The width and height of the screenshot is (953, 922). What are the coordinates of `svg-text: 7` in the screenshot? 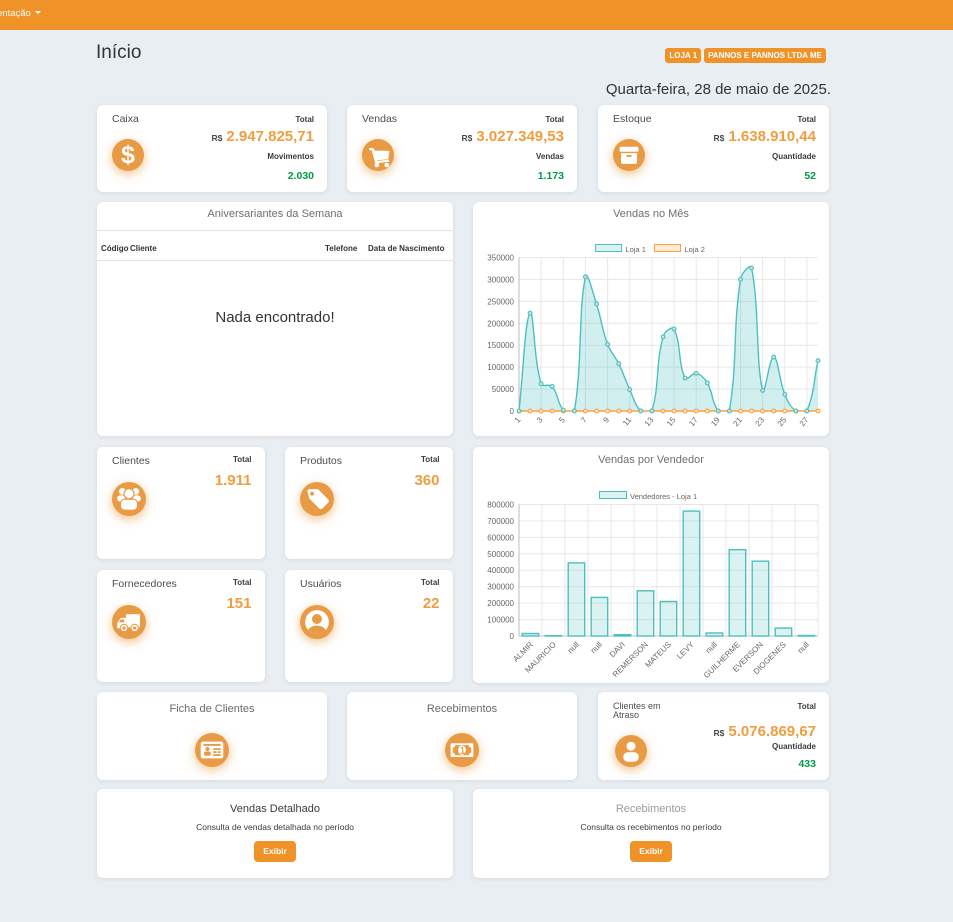 It's located at (584, 420).